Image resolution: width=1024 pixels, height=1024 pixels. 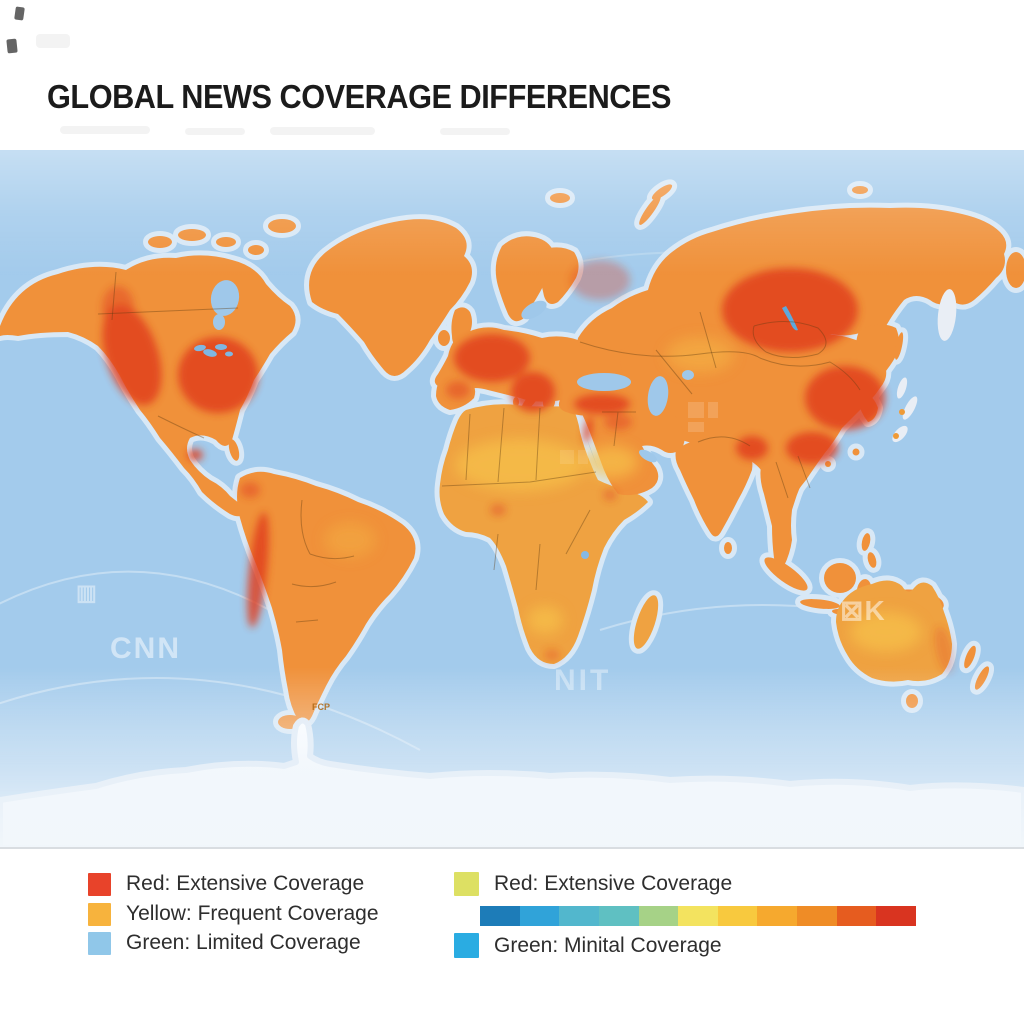 I want to click on watermark-cnn-text: CNN, so click(x=145, y=648).